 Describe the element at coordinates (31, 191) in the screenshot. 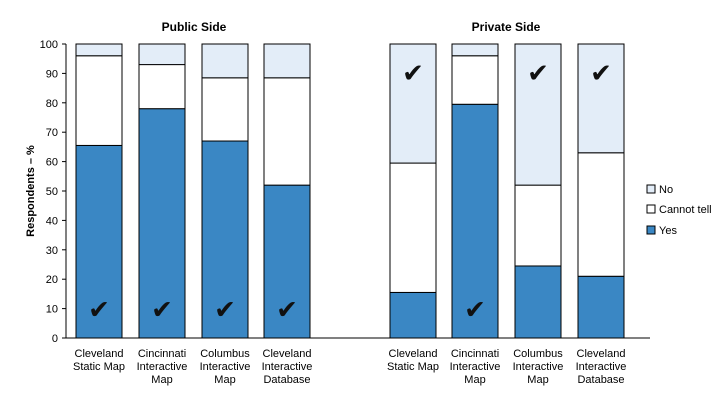

I see `y-axis-title: Respondents – %` at that location.